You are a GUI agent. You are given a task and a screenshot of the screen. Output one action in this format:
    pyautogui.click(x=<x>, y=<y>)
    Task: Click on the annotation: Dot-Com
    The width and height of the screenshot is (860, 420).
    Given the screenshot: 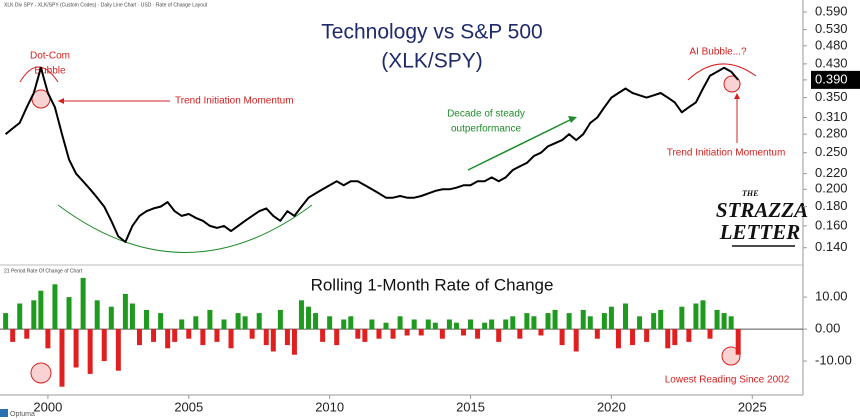 What is the action you would take?
    pyautogui.click(x=50, y=56)
    